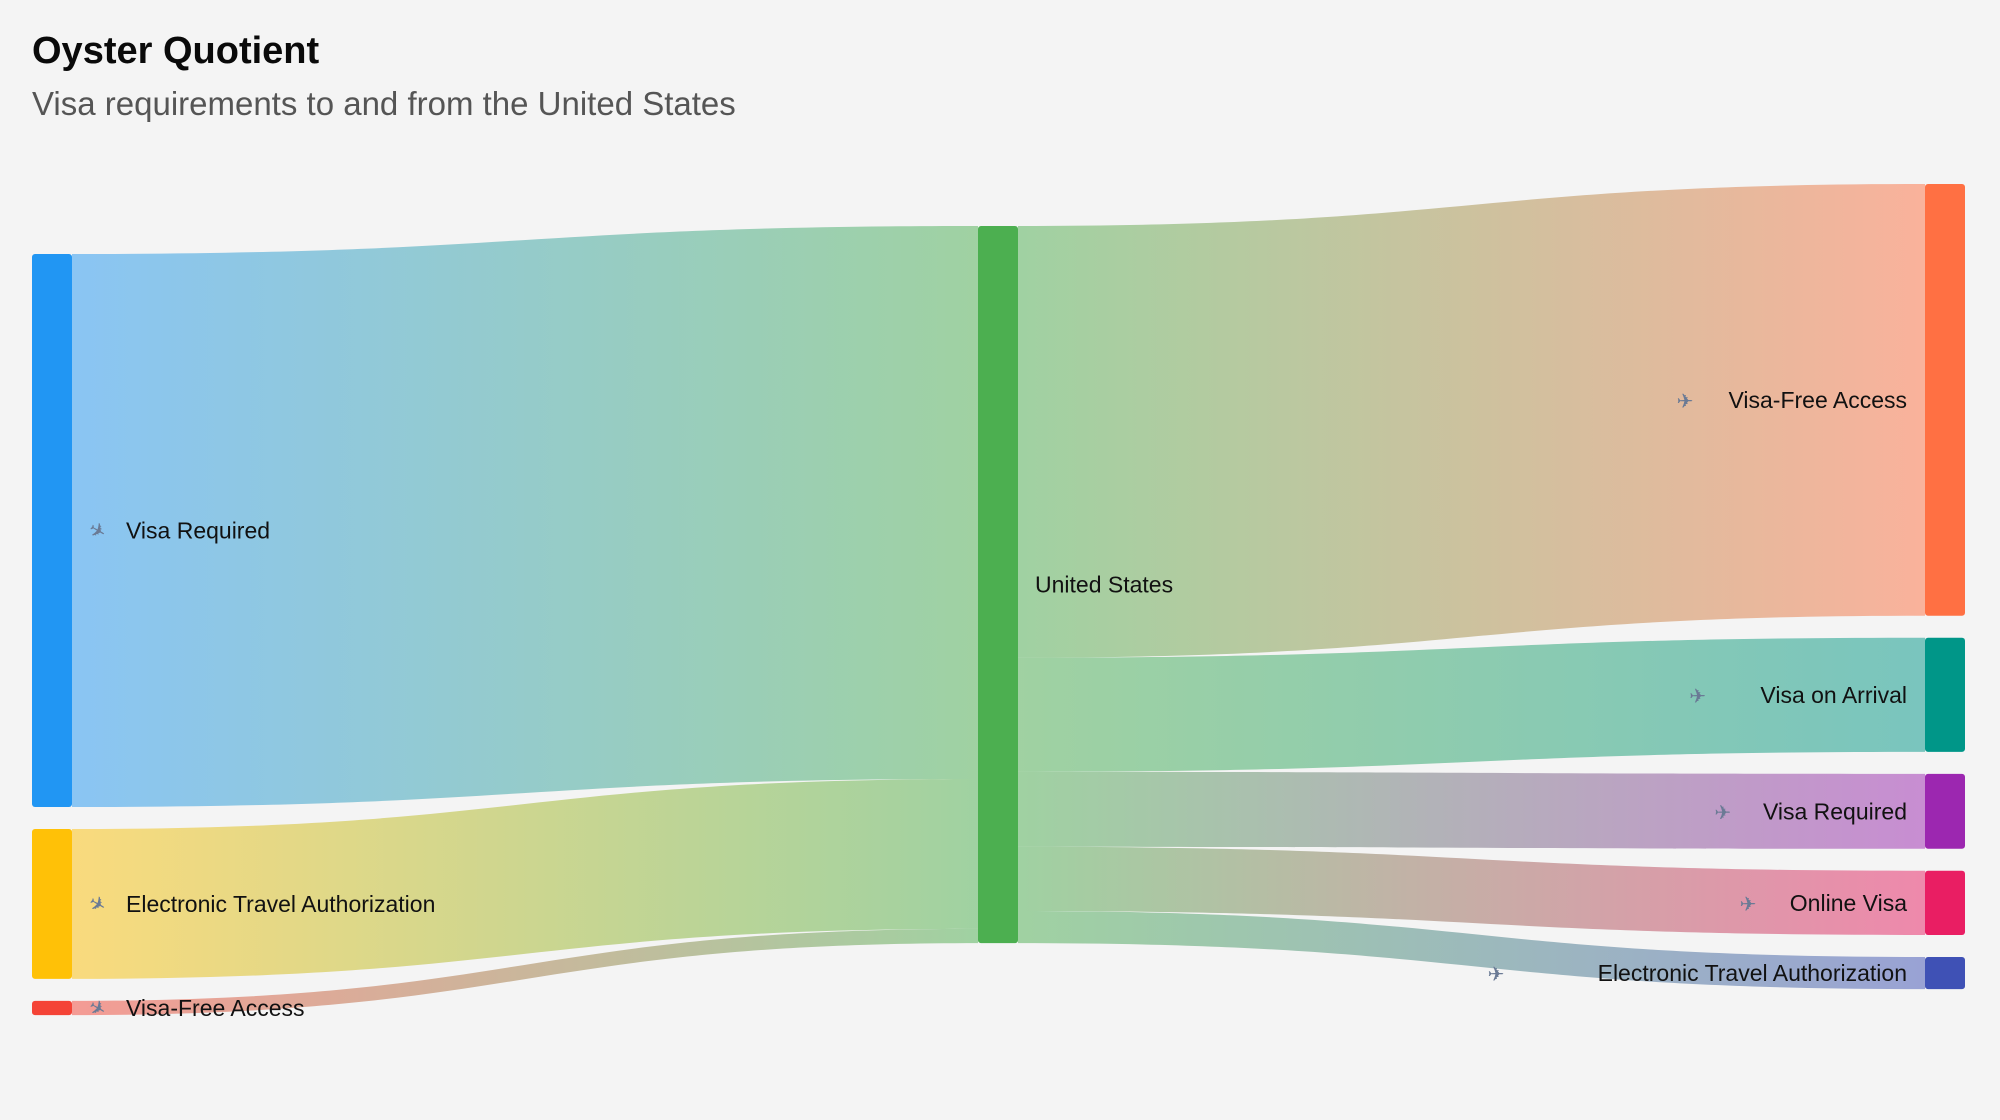 The image size is (2000, 1120). I want to click on sankey-link-united_states-to-out_visa_required, so click(1471, 810).